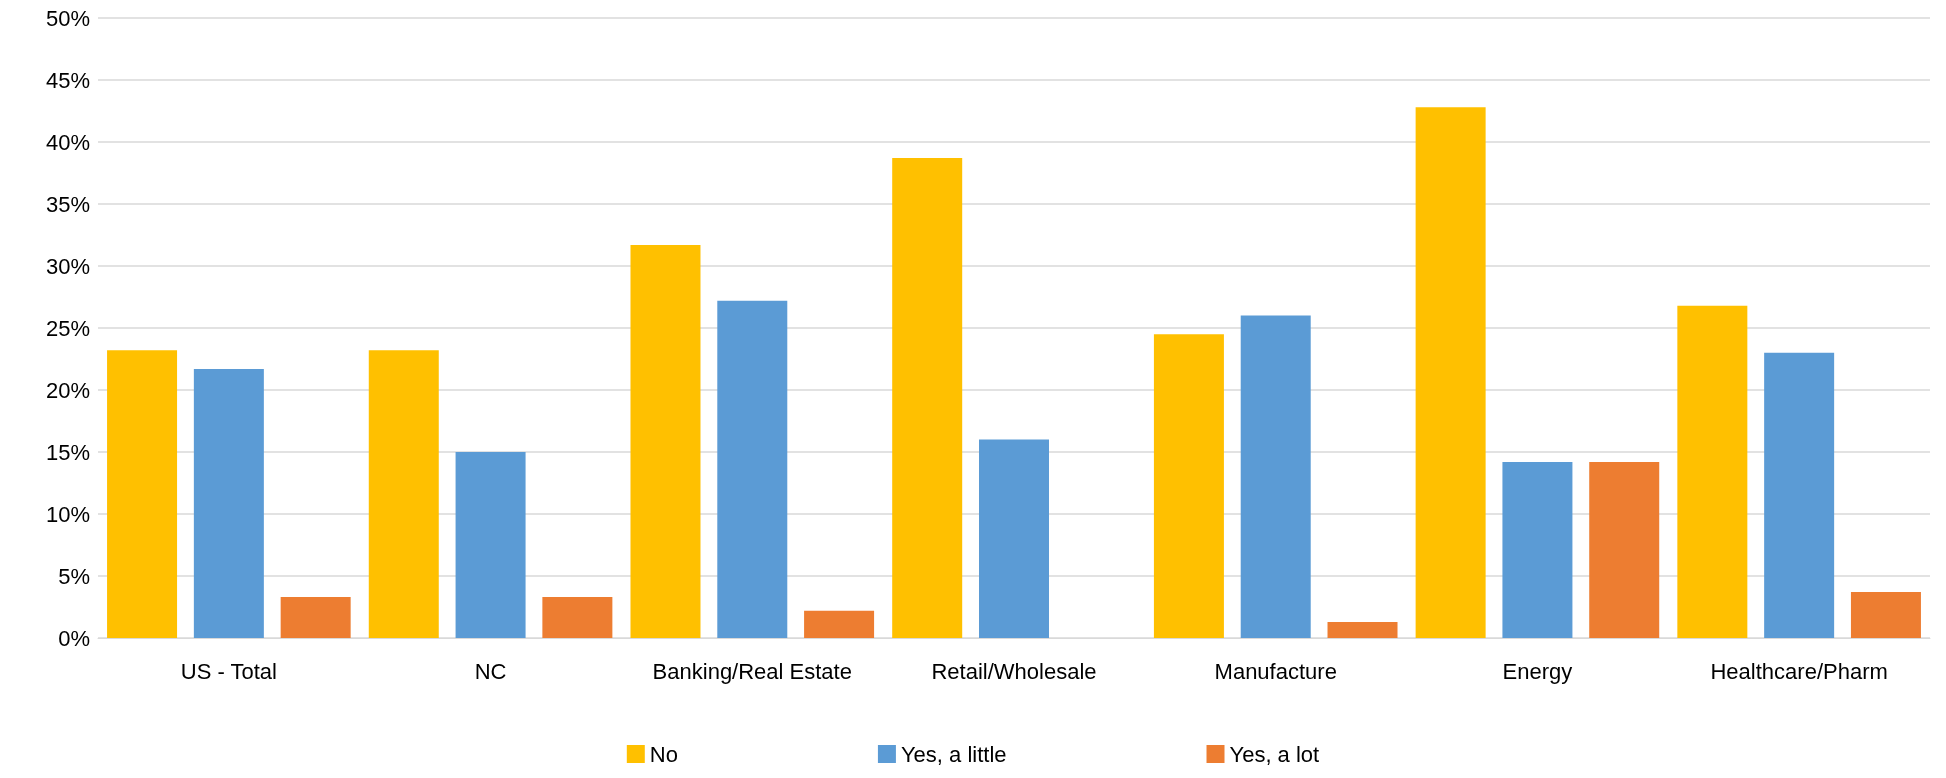 The image size is (1946, 778). What do you see at coordinates (67, 328) in the screenshot?
I see `y-tick-label: 25%` at bounding box center [67, 328].